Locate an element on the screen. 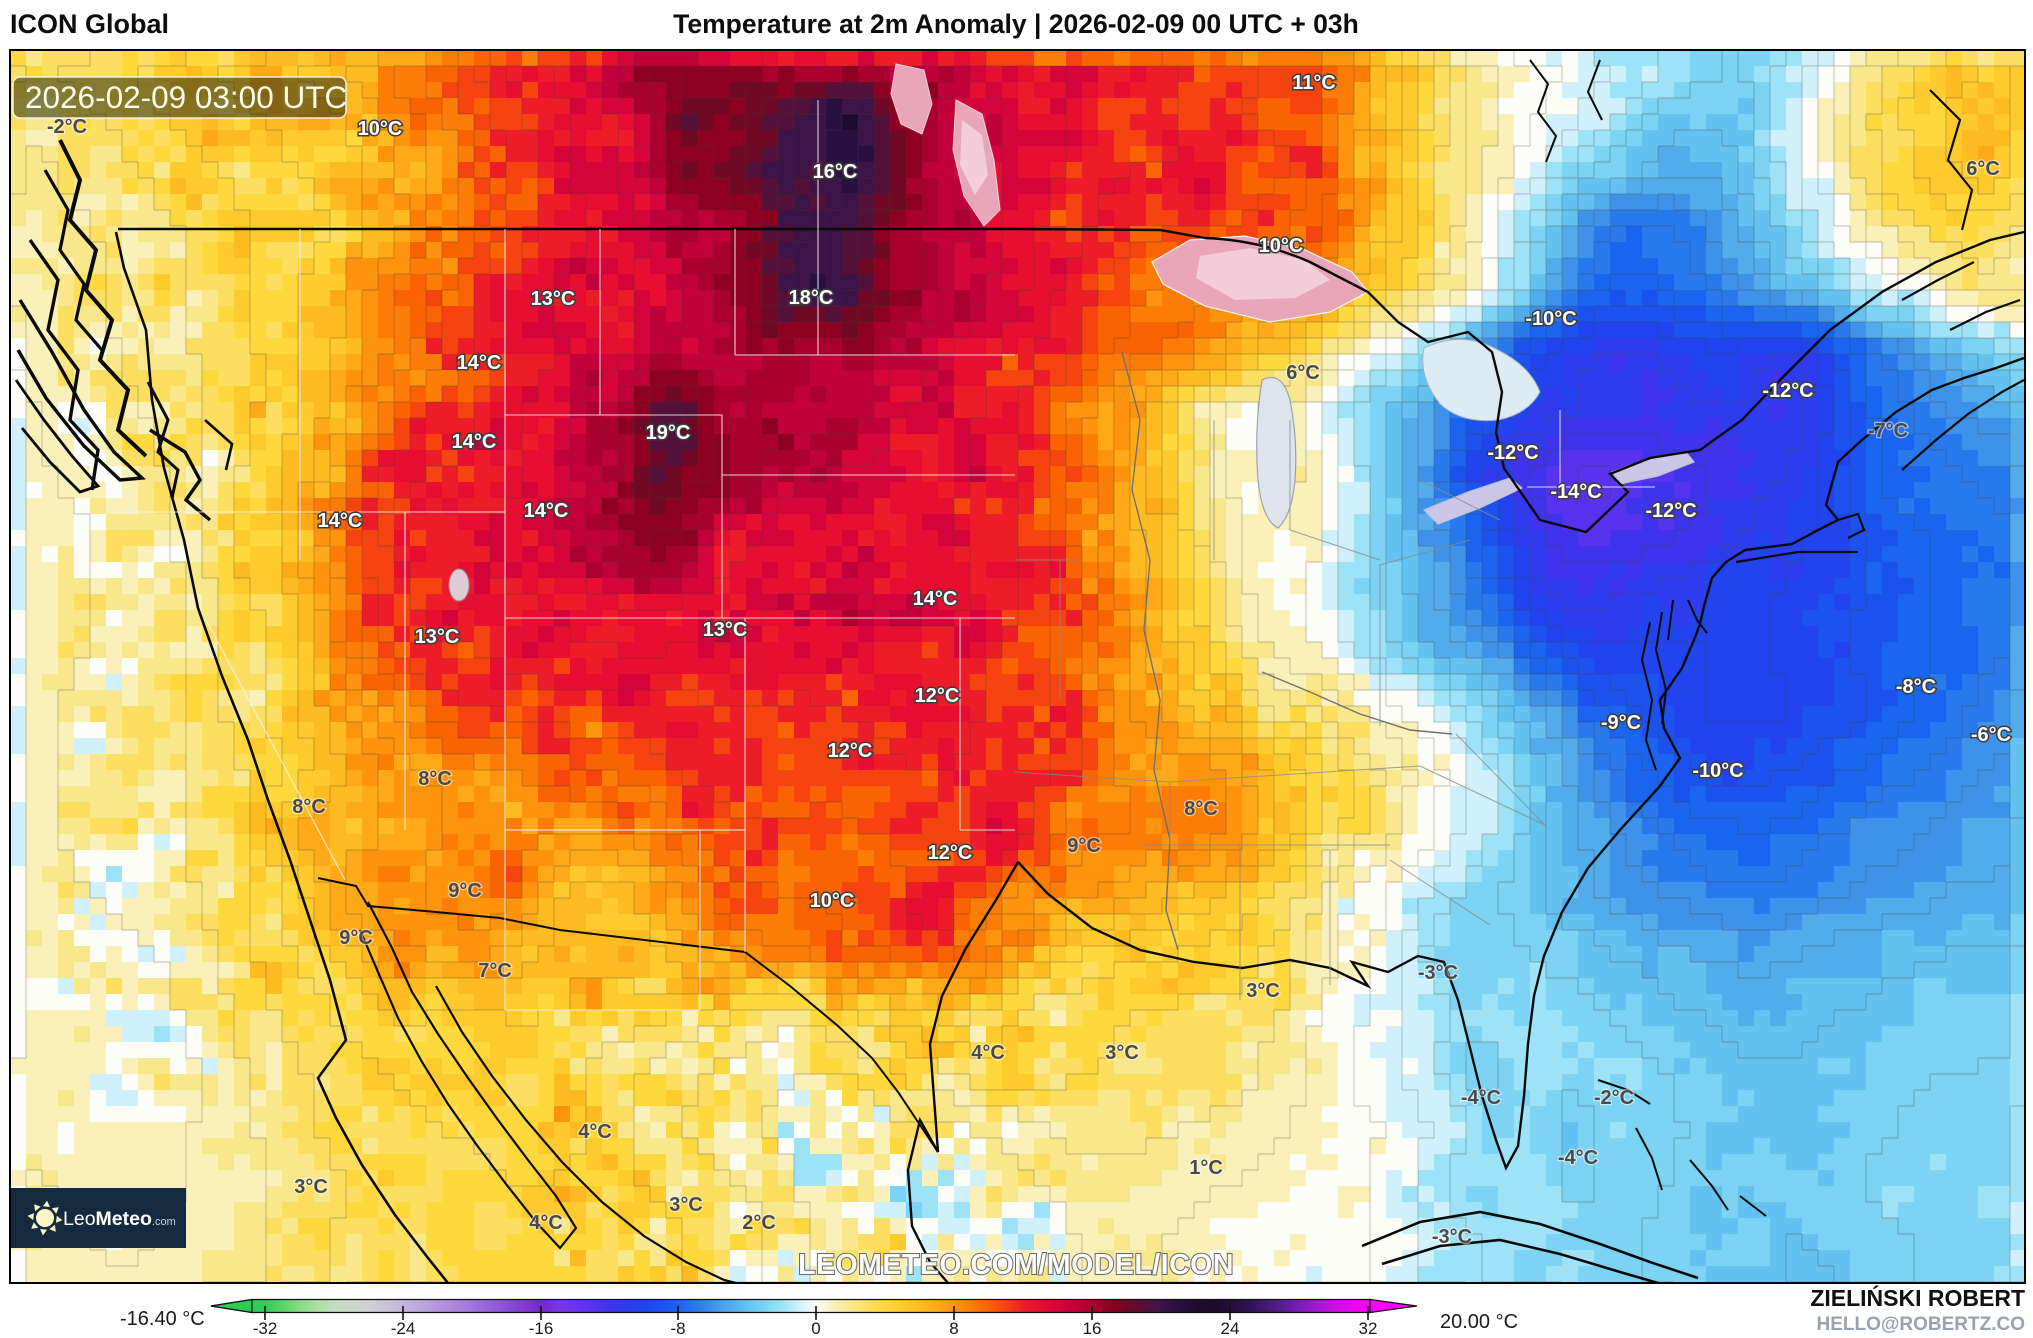  svg-text: ICON Global is located at coordinates (89, 24).